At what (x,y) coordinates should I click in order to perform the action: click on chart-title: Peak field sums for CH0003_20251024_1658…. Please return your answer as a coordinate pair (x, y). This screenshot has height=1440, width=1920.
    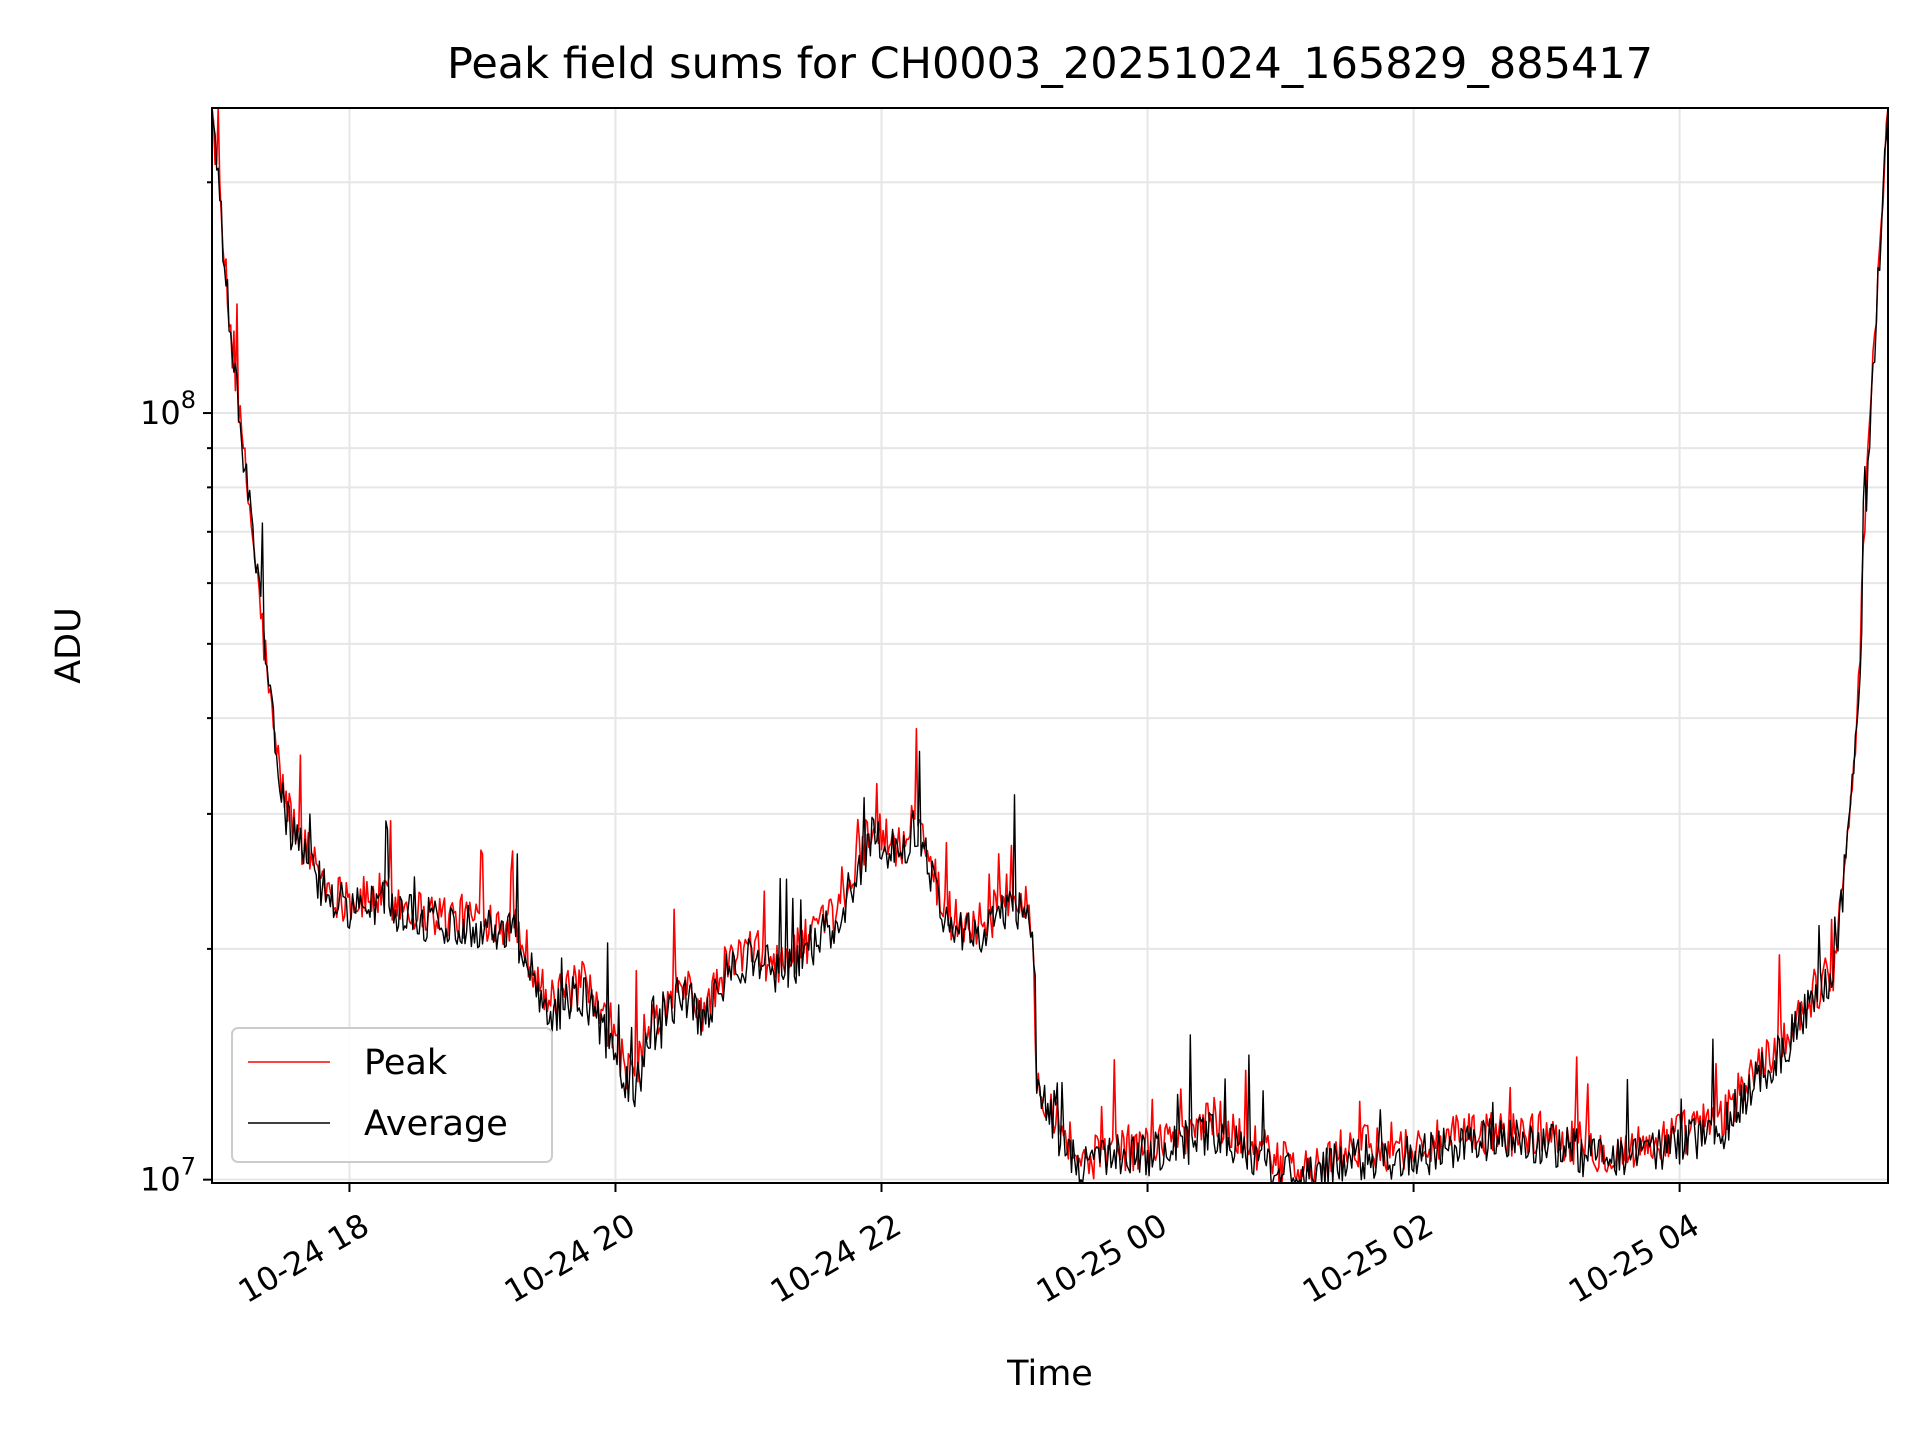
    Looking at the image, I should click on (1050, 64).